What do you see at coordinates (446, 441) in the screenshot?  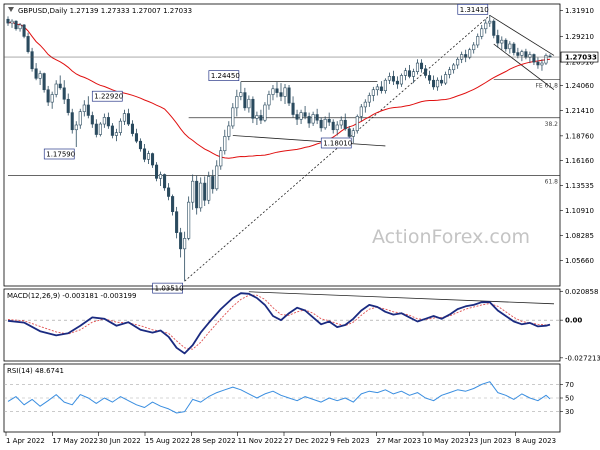 I see `date-tick-label: 10 May 2023` at bounding box center [446, 441].